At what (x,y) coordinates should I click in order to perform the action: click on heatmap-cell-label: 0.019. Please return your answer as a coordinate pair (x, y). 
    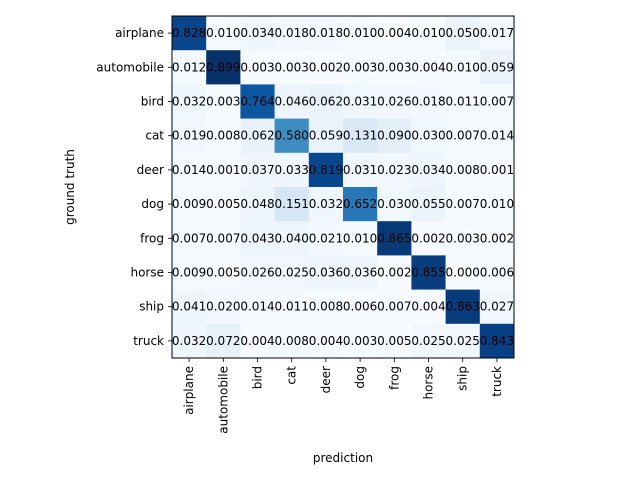
    Looking at the image, I should click on (189, 136).